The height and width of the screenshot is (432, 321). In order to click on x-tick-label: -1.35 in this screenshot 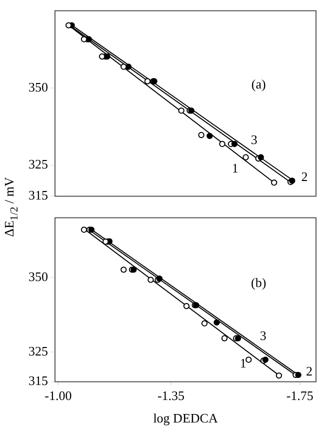, I will do `click(171, 396)`.